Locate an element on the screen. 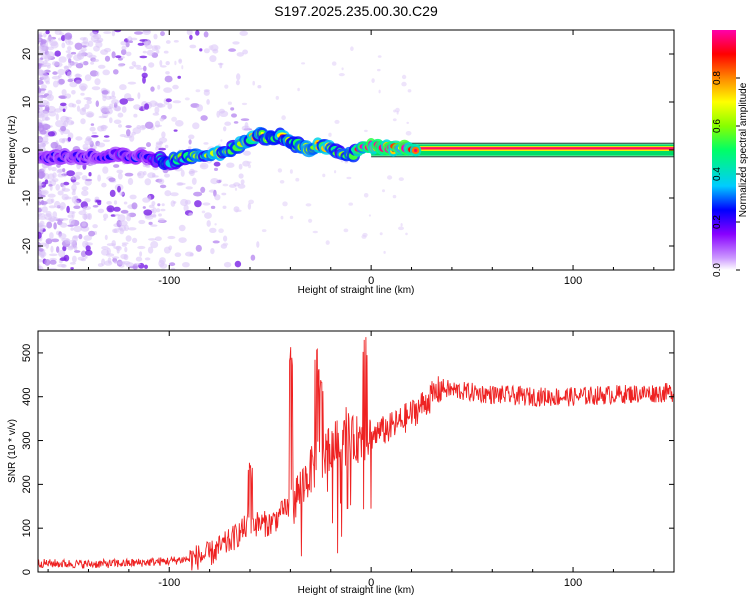 The height and width of the screenshot is (600, 750). y-tick-label: 200 is located at coordinates (27, 484).